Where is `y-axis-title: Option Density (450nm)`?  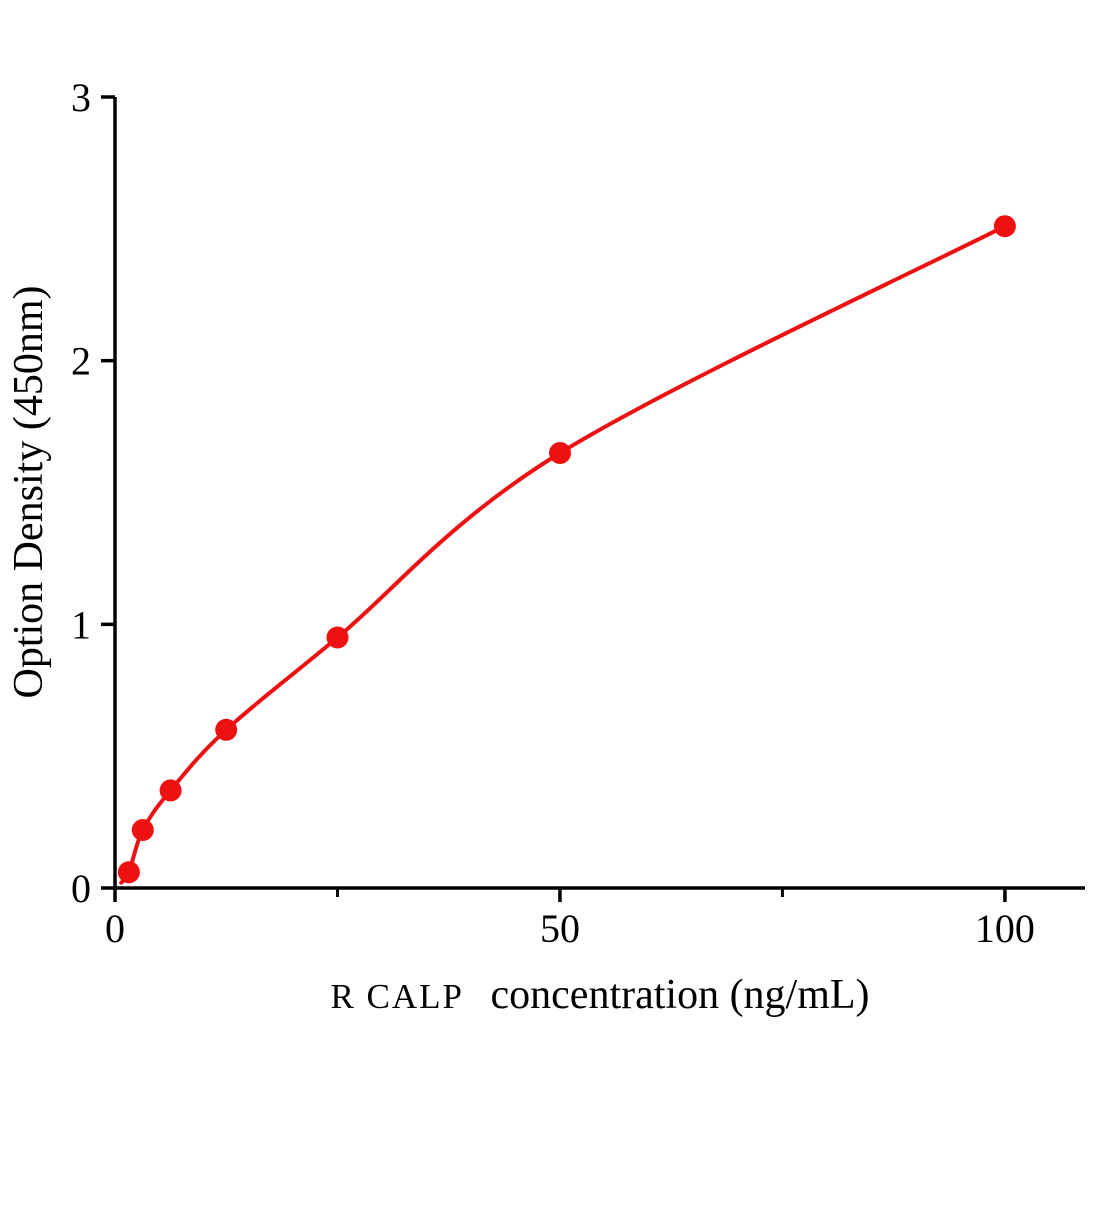
y-axis-title: Option Density (450nm) is located at coordinates (29, 492).